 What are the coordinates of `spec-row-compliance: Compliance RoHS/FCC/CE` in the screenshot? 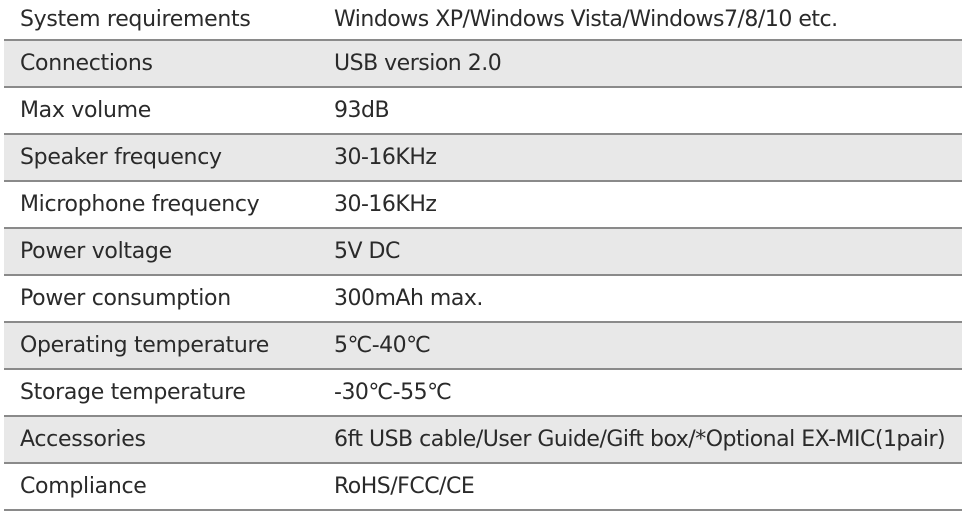 It's located at (483, 487).